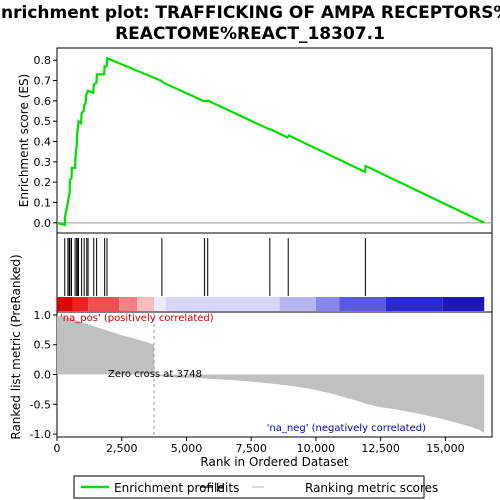 The height and width of the screenshot is (500, 500). I want to click on rank-xtick-label: 10,000, so click(316, 448).